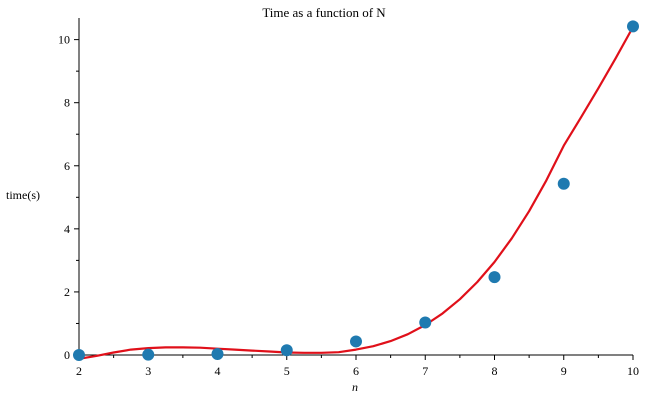 Image resolution: width=646 pixels, height=400 pixels. What do you see at coordinates (564, 371) in the screenshot?
I see `x-tick-label: 9` at bounding box center [564, 371].